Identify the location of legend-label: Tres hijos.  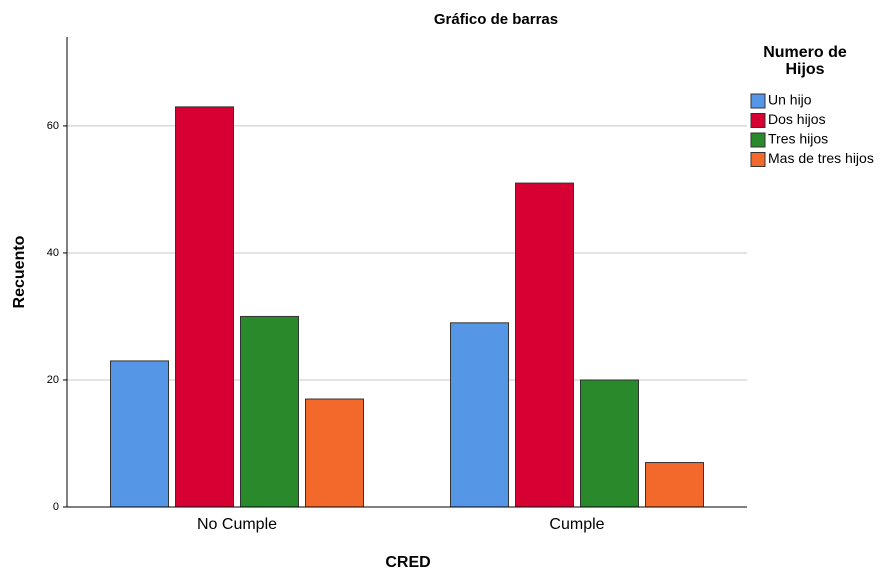
(798, 139).